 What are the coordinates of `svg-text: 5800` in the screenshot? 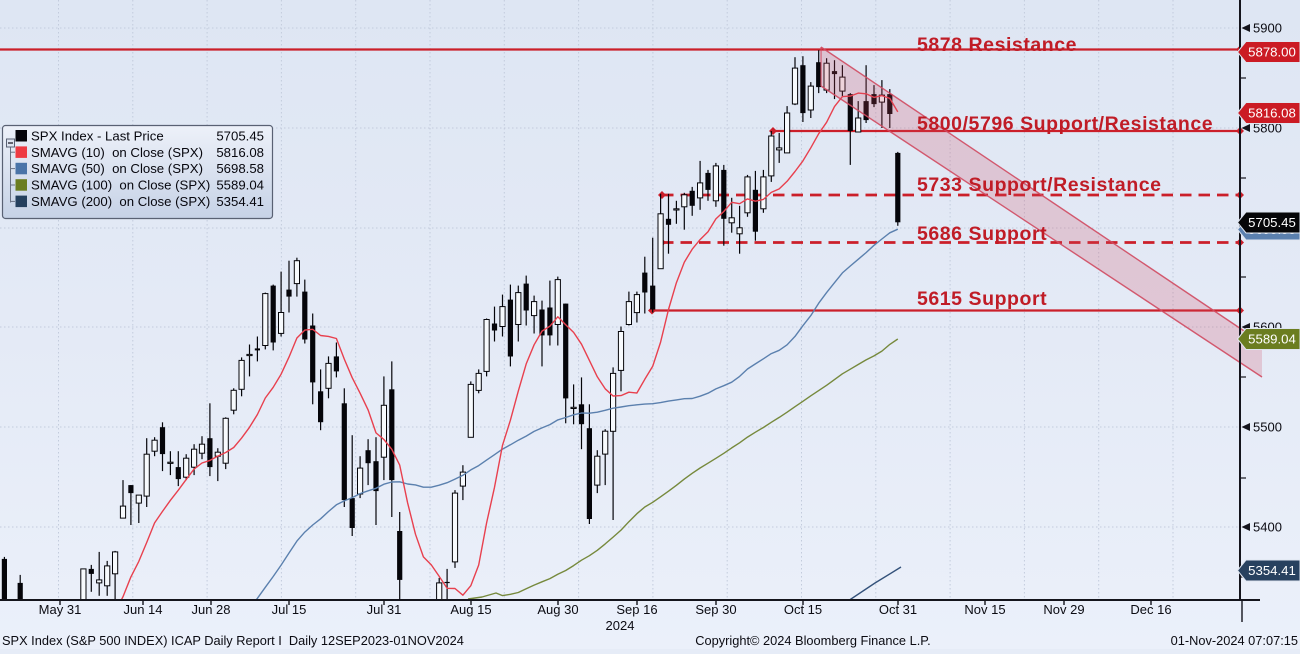 It's located at (1267, 128).